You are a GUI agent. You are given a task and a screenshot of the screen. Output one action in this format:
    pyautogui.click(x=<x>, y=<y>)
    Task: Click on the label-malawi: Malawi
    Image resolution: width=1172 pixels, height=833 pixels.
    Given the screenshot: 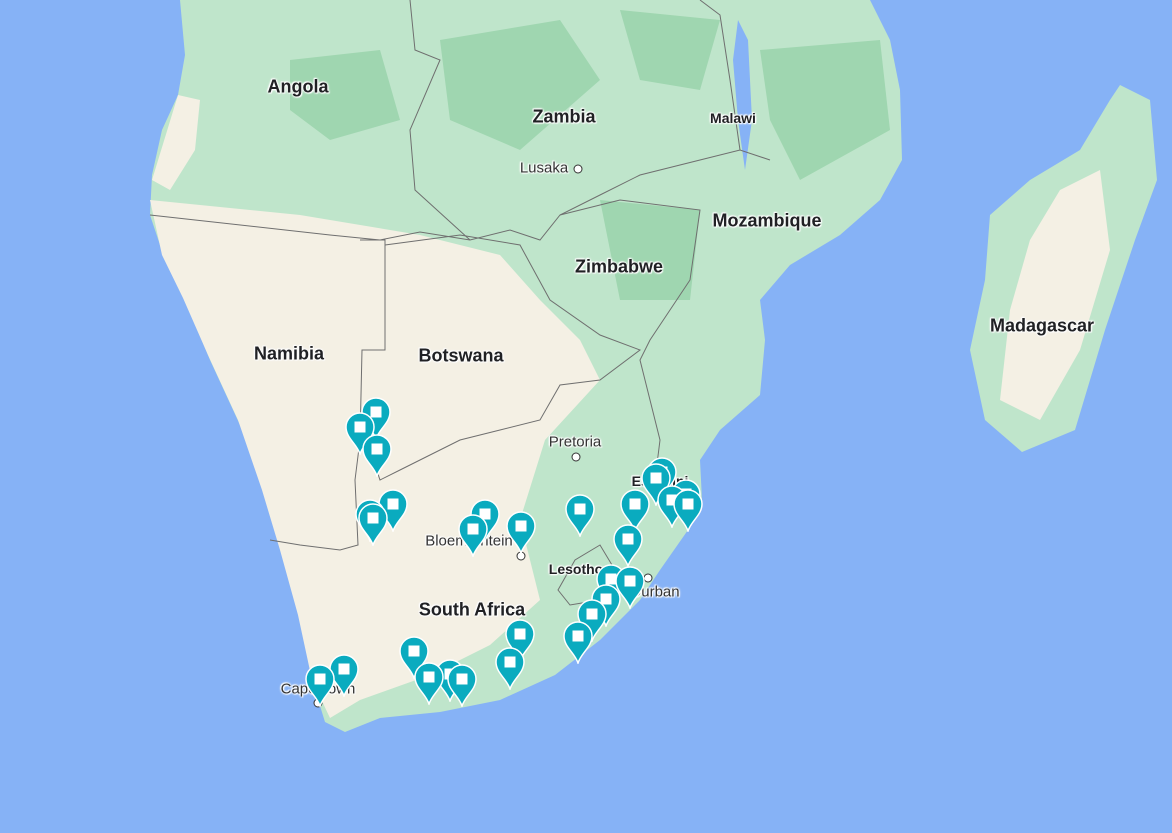 What is the action you would take?
    pyautogui.click(x=733, y=118)
    